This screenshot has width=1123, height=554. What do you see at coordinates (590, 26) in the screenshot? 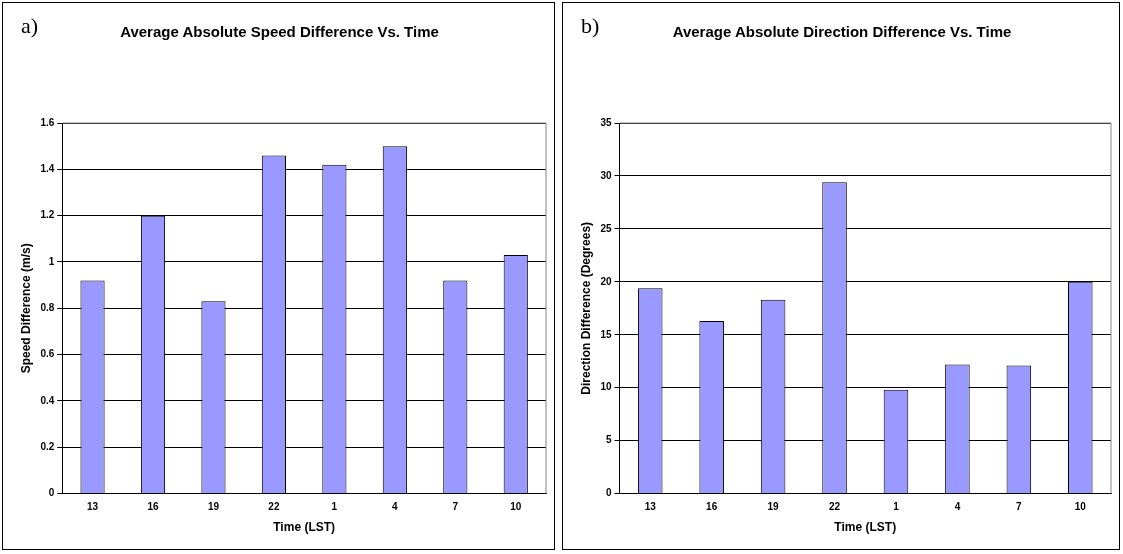
I see `text: b)` at bounding box center [590, 26].